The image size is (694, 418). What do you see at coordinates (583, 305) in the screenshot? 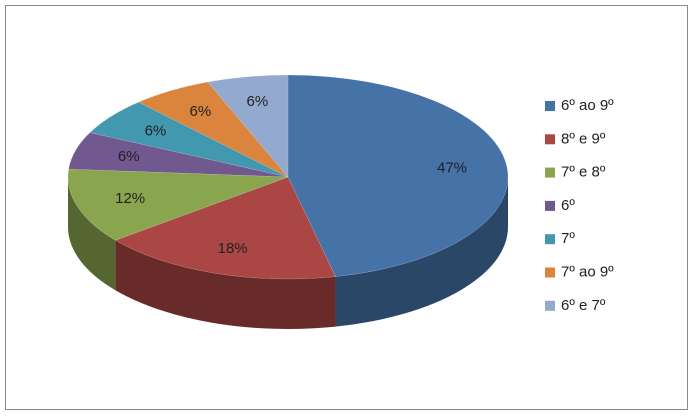
I see `legend-label: 6º e 7º` at bounding box center [583, 305].